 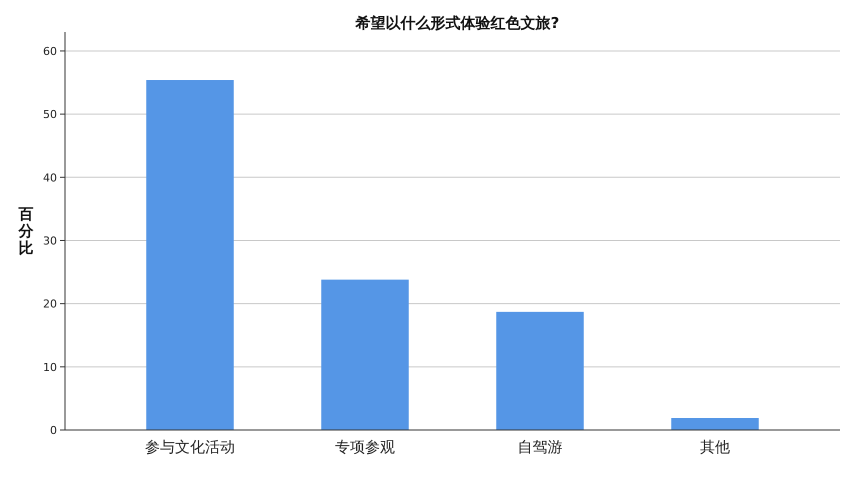 What do you see at coordinates (715, 447) in the screenshot?
I see `x-tick-label: 其他` at bounding box center [715, 447].